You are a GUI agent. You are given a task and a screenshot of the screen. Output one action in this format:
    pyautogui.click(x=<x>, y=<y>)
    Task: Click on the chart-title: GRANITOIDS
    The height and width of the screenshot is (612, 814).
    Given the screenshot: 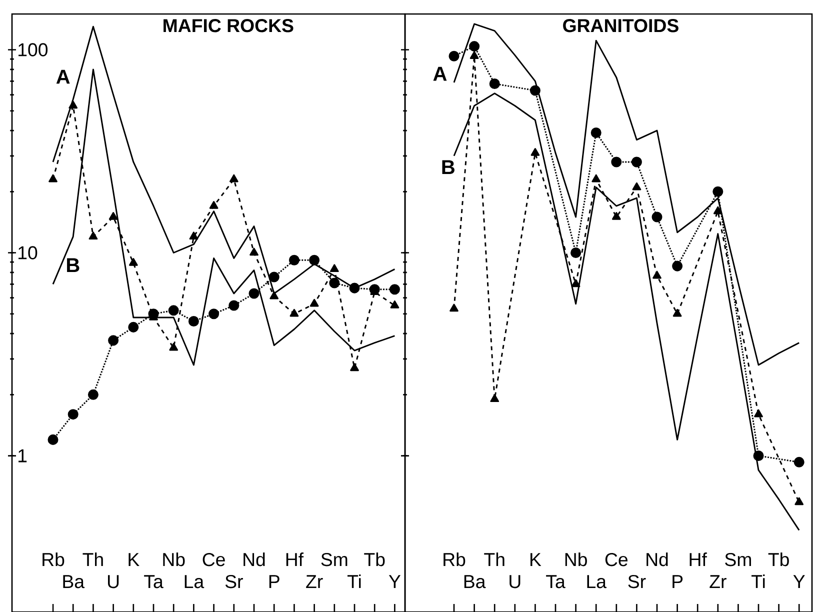 What is the action you would take?
    pyautogui.click(x=620, y=25)
    